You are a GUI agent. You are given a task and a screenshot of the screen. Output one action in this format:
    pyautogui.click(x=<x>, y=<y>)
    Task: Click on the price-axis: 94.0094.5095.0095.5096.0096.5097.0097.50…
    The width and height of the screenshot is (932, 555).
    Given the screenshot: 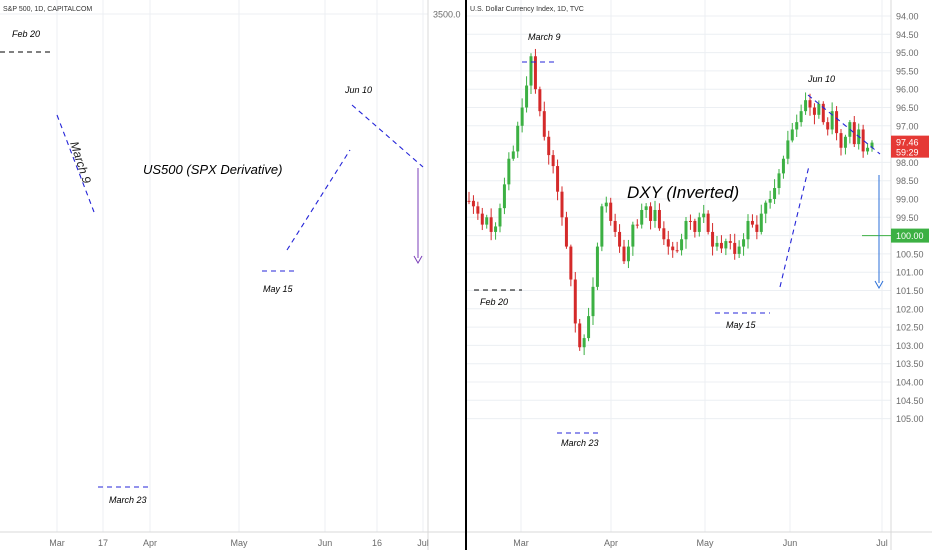 What is the action you would take?
    pyautogui.click(x=910, y=218)
    